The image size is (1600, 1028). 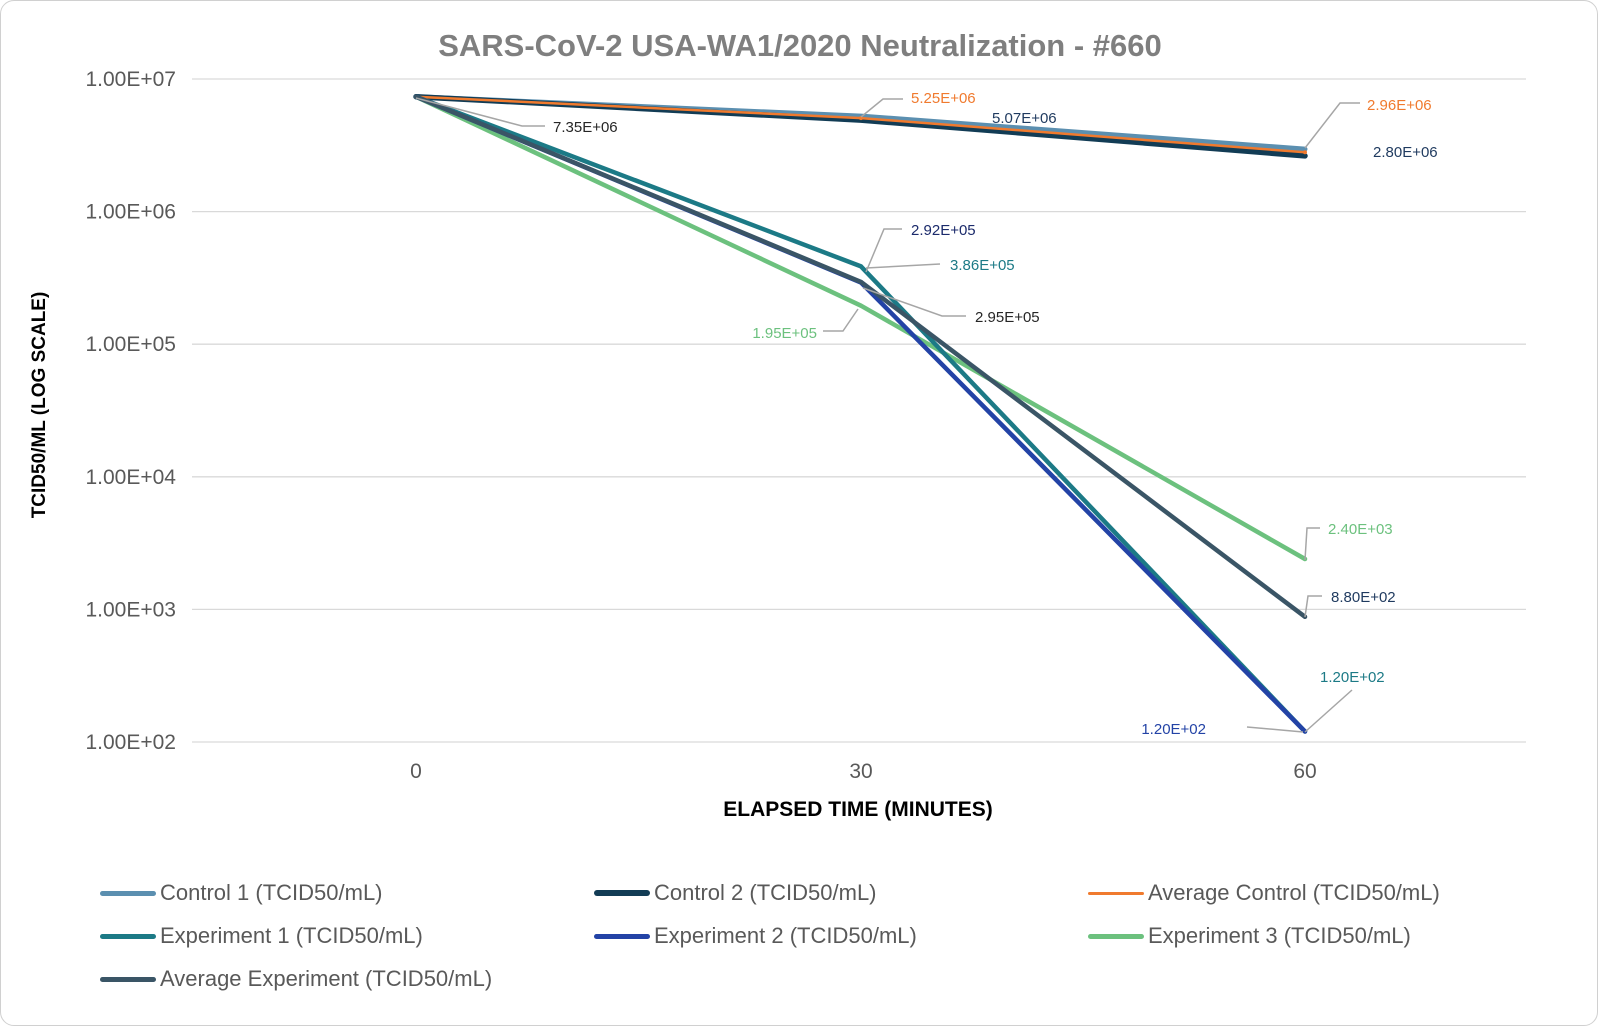 What do you see at coordinates (1279, 935) in the screenshot?
I see `legend-label: Experiment 3 (TCID50/mL)` at bounding box center [1279, 935].